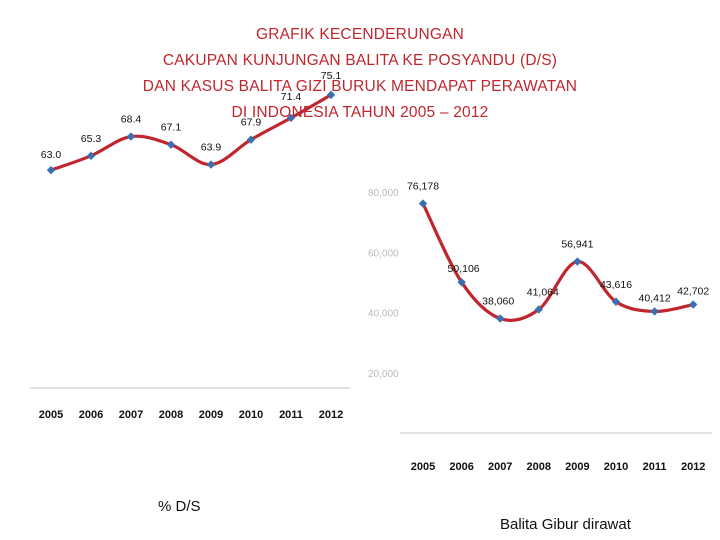 The height and width of the screenshot is (540, 720). Describe the element at coordinates (91, 139) in the screenshot. I see `ds-data-label: 65.3` at that location.